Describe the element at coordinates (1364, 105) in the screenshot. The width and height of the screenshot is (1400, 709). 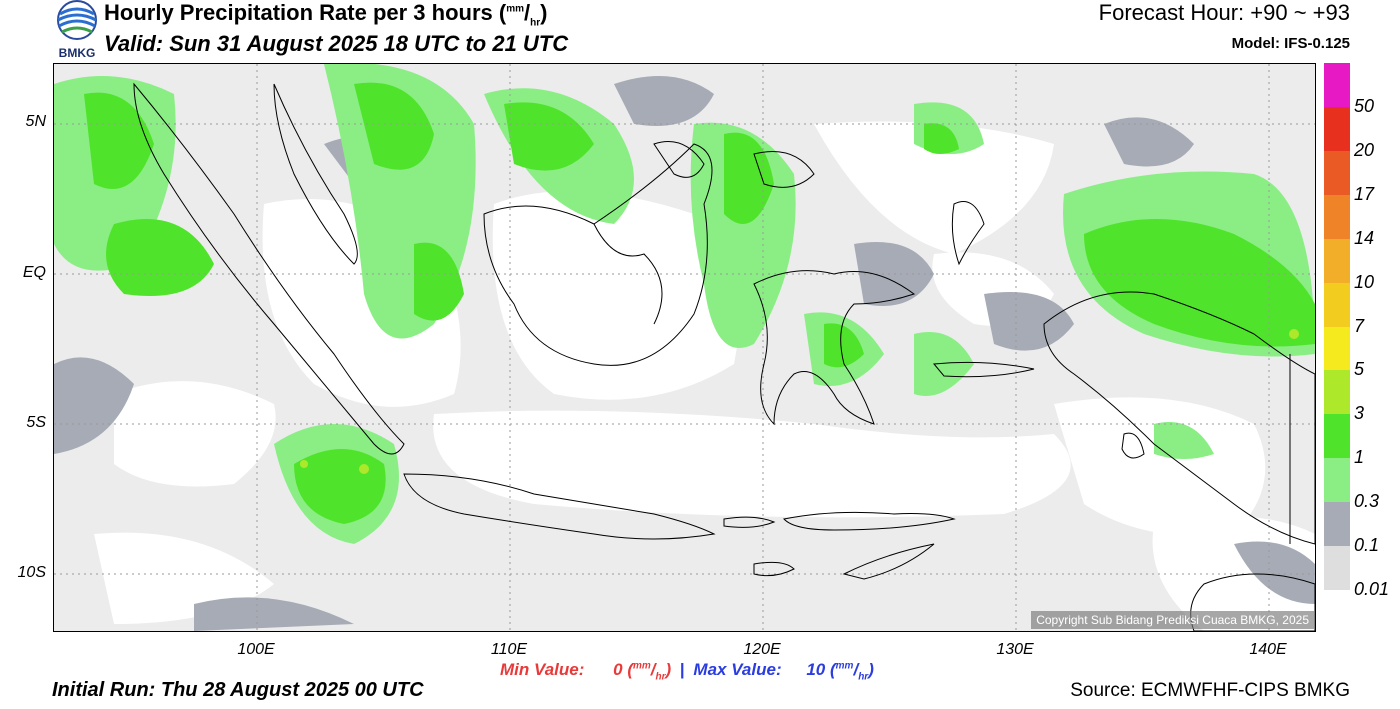
I see `legend-label: 50` at that location.